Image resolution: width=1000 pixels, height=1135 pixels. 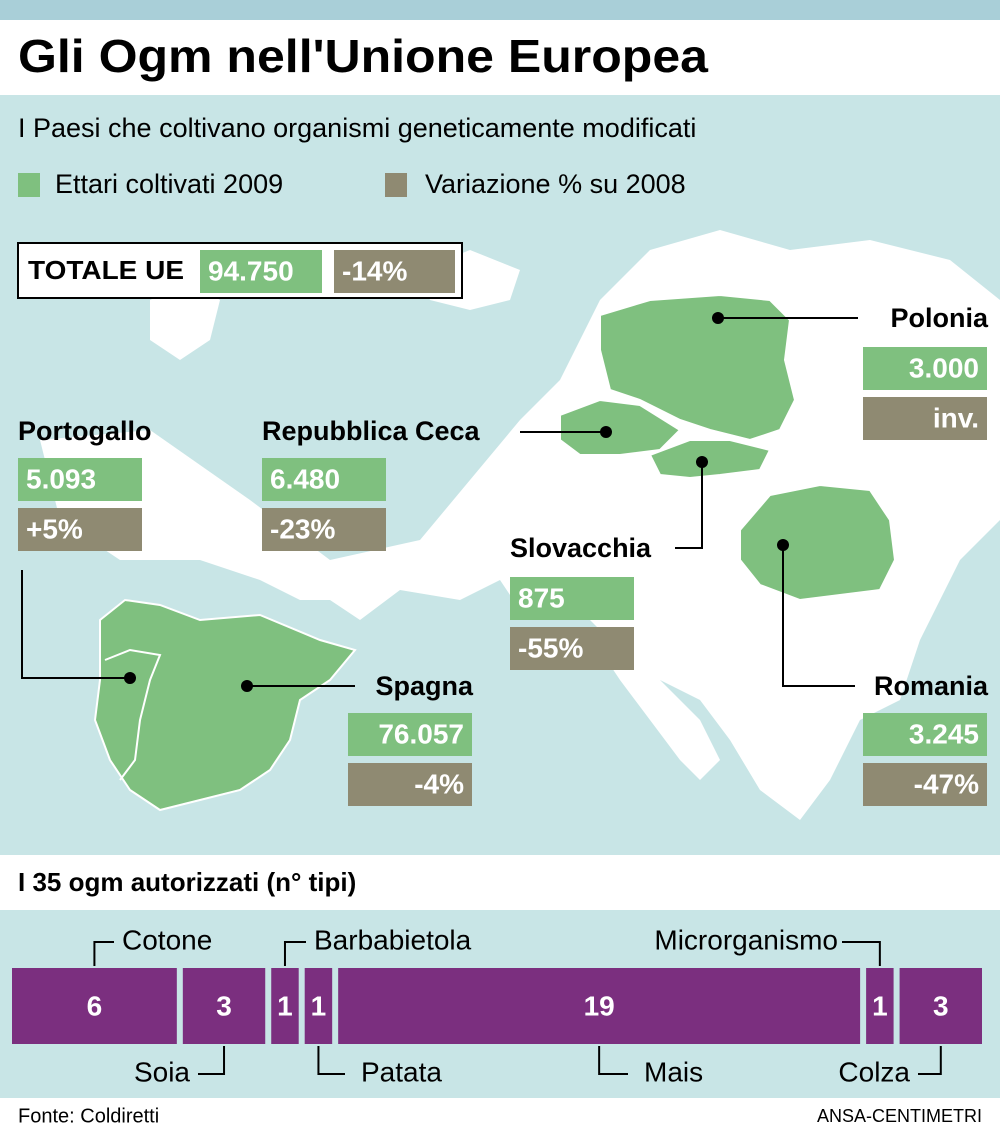 I want to click on ogm-count: 6, so click(x=95, y=1005).